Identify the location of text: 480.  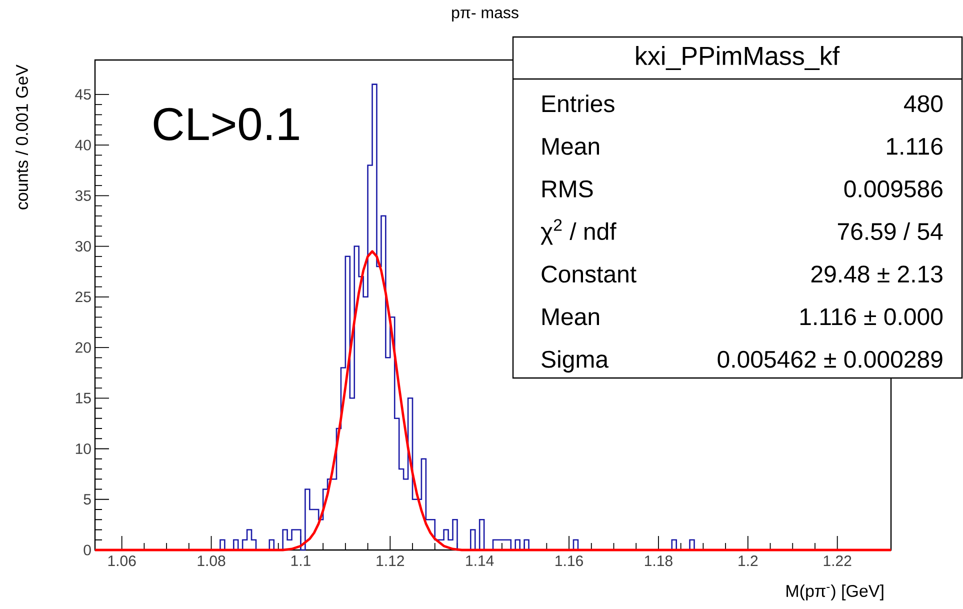
(923, 103).